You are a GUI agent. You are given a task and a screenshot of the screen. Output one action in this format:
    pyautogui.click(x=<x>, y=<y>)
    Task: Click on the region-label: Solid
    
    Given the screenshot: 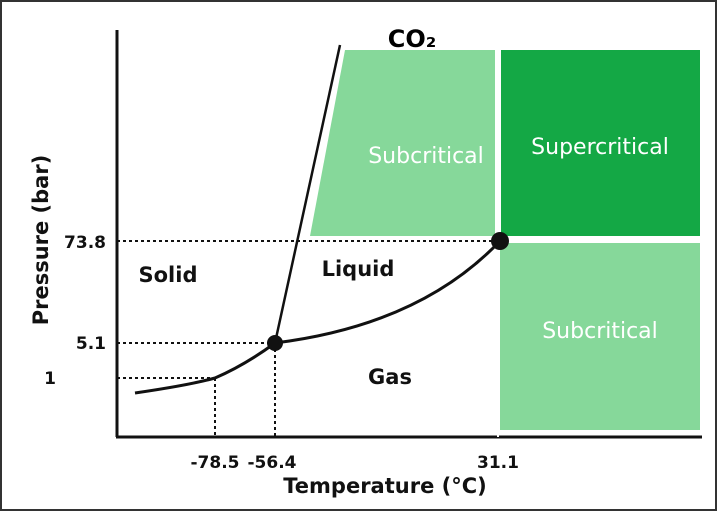 What is the action you would take?
    pyautogui.click(x=168, y=275)
    